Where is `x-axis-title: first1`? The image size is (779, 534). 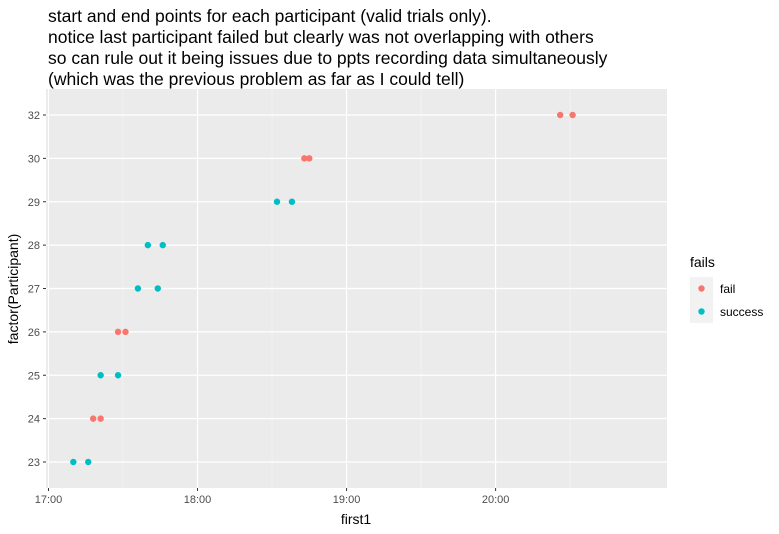
x-axis-title: first1 is located at coordinates (356, 519).